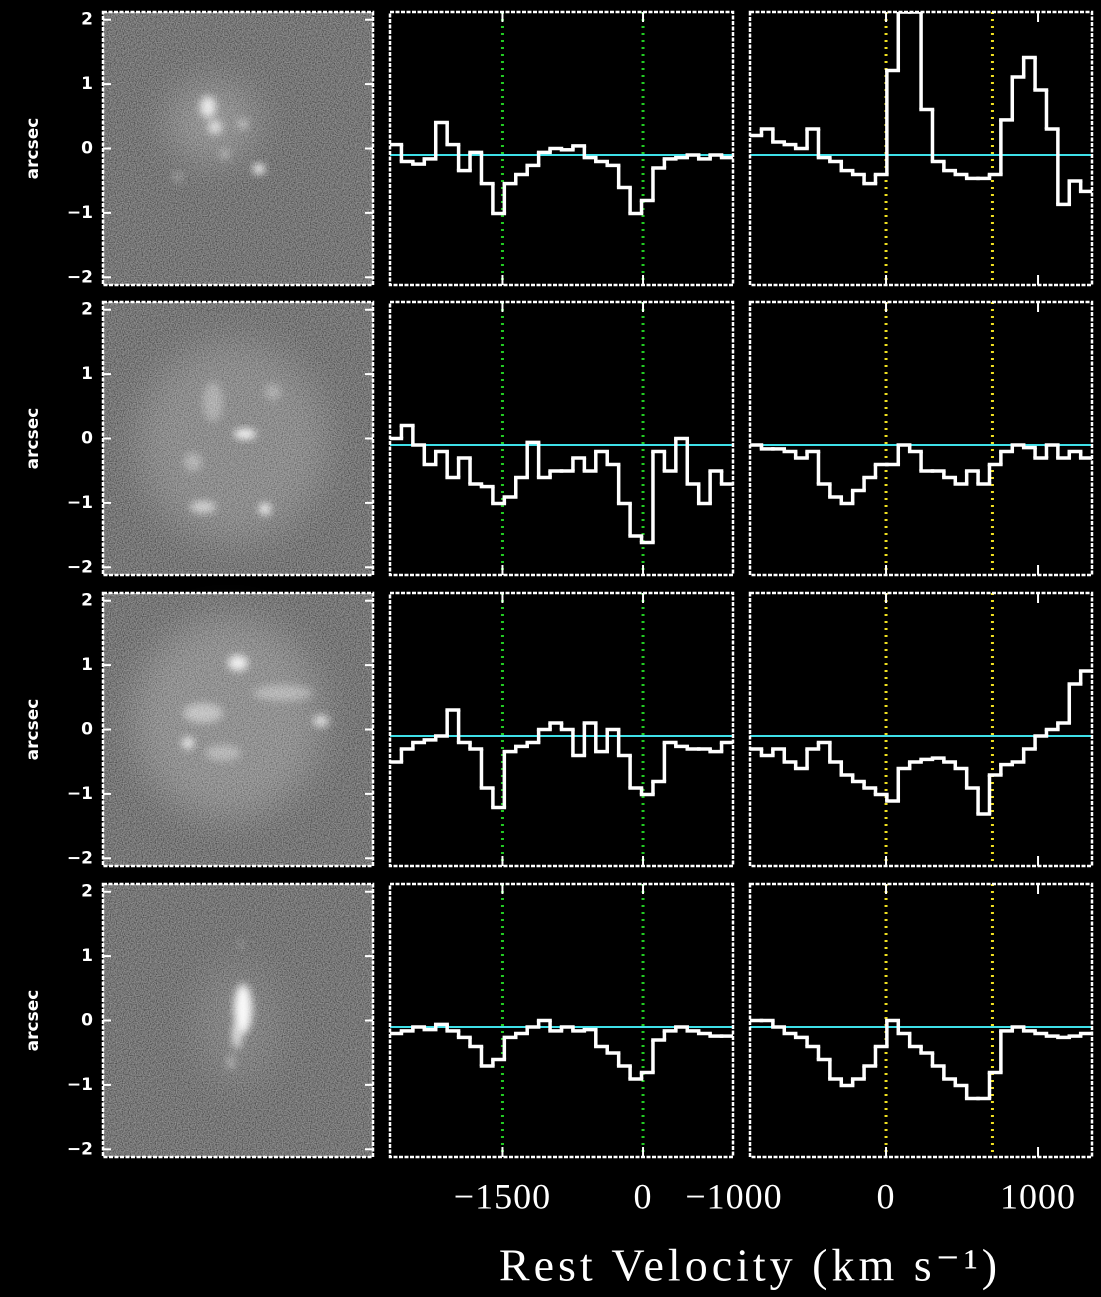 This screenshot has height=1297, width=1101. I want to click on x-axis-label: Rest Velocity (km s⁻¹), so click(750, 1265).